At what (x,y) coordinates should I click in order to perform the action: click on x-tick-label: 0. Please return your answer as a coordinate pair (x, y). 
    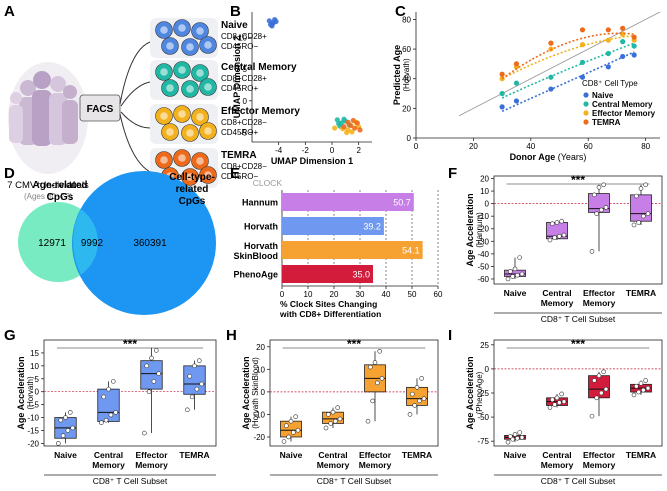
    Looking at the image, I should click on (282, 294).